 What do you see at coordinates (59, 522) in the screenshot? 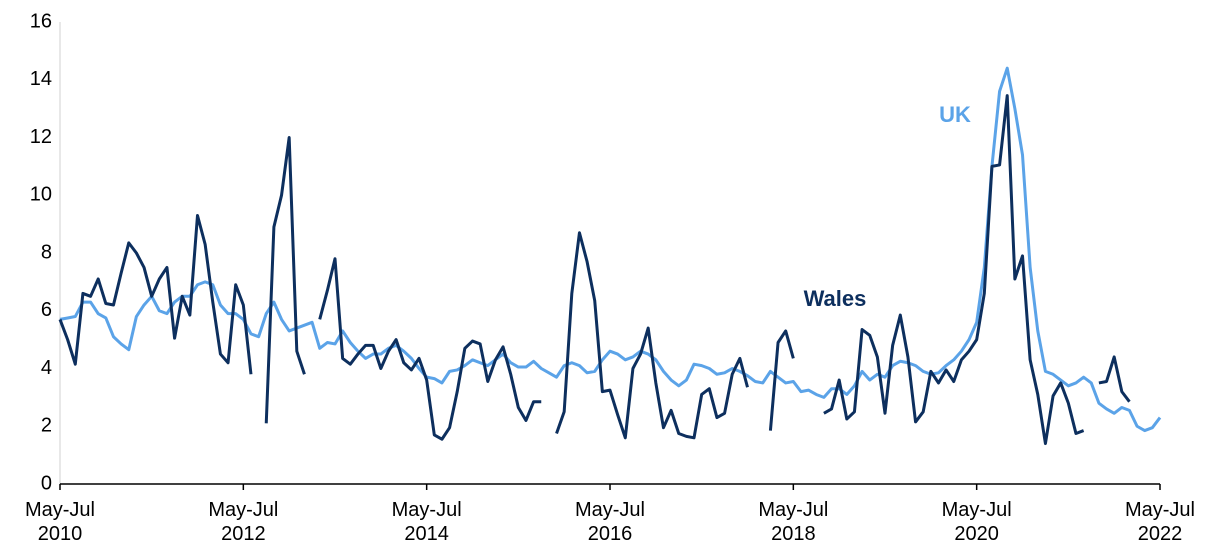
I see `x-tick-label: May-Jul 2010` at bounding box center [59, 522].